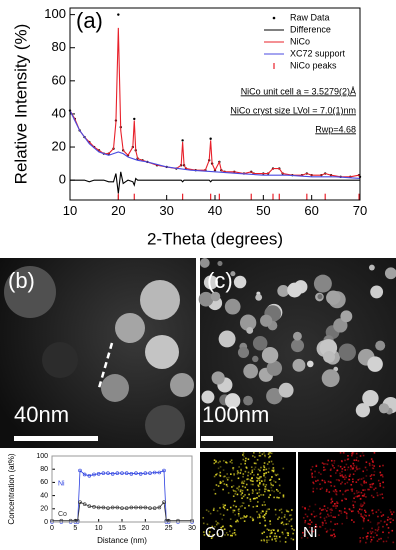  I want to click on legend-label: NiCo, so click(300, 41).